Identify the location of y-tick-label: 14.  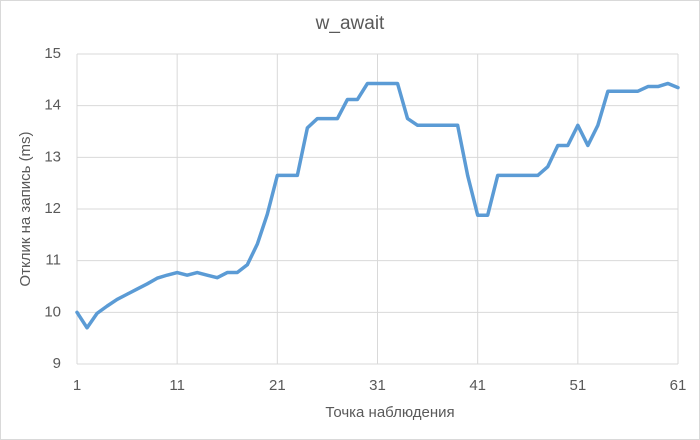
(52, 105).